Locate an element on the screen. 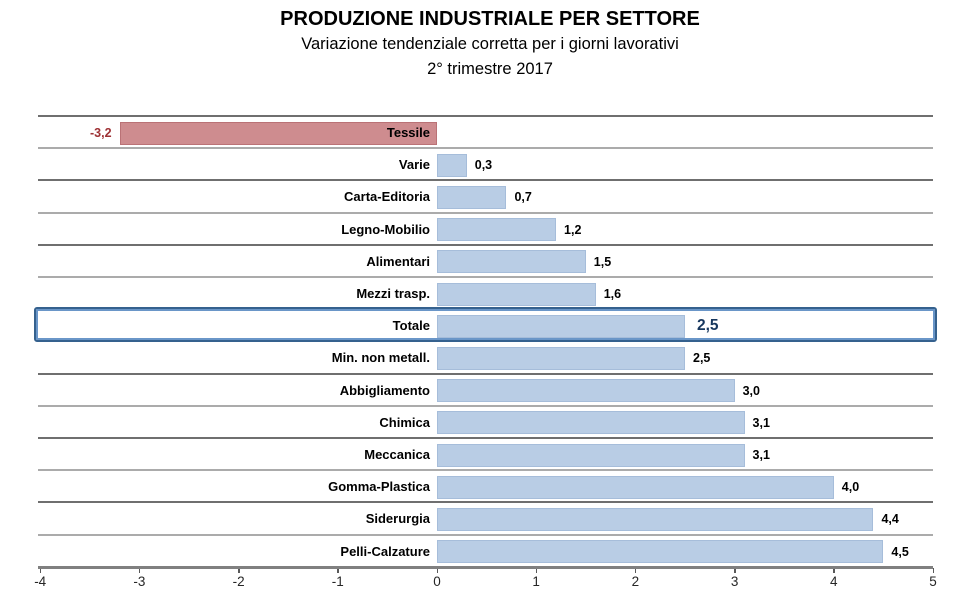  bar-row: Min. non metall. 2,5 is located at coordinates (485, 356).